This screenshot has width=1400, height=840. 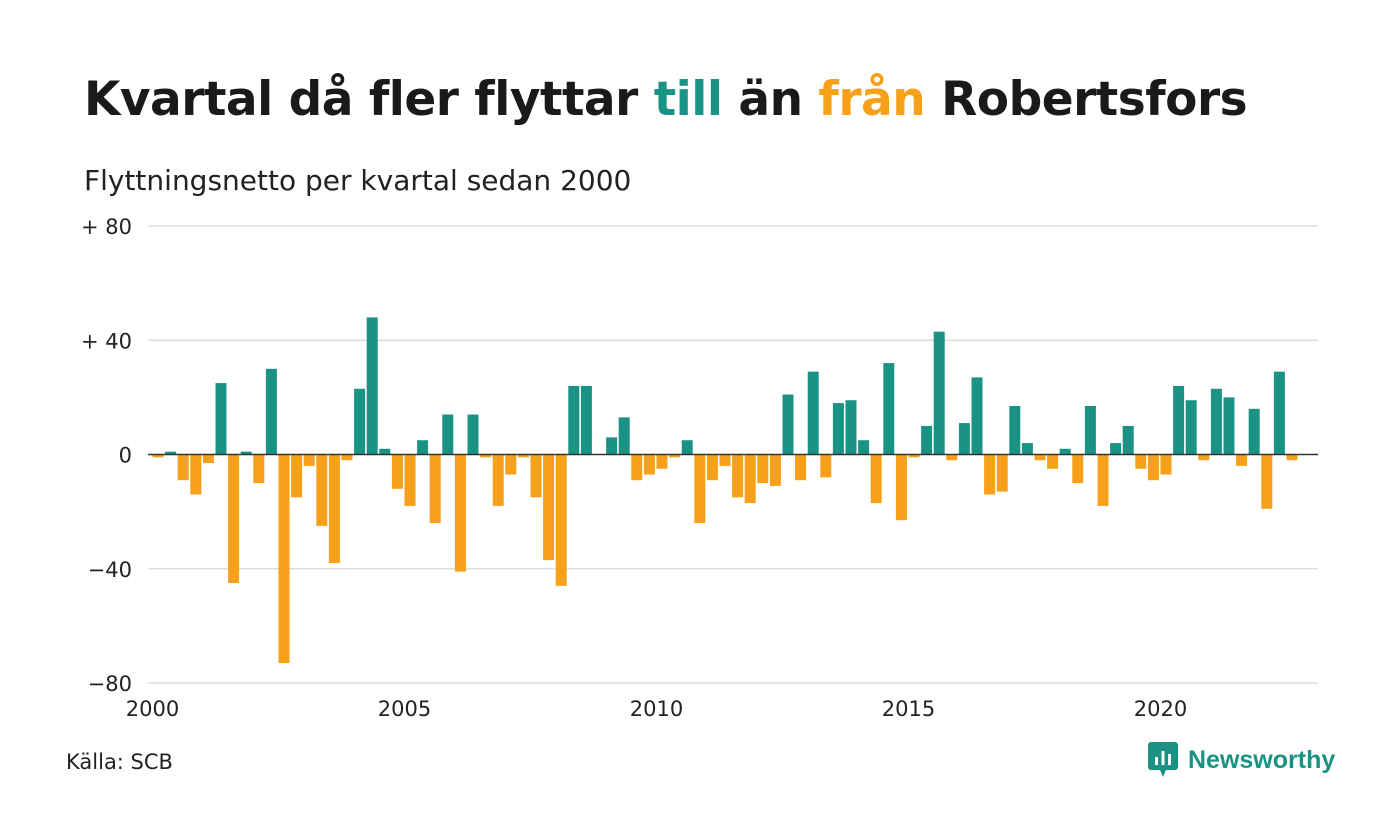 What do you see at coordinates (1160, 709) in the screenshot?
I see `x-tick-label: 2020` at bounding box center [1160, 709].